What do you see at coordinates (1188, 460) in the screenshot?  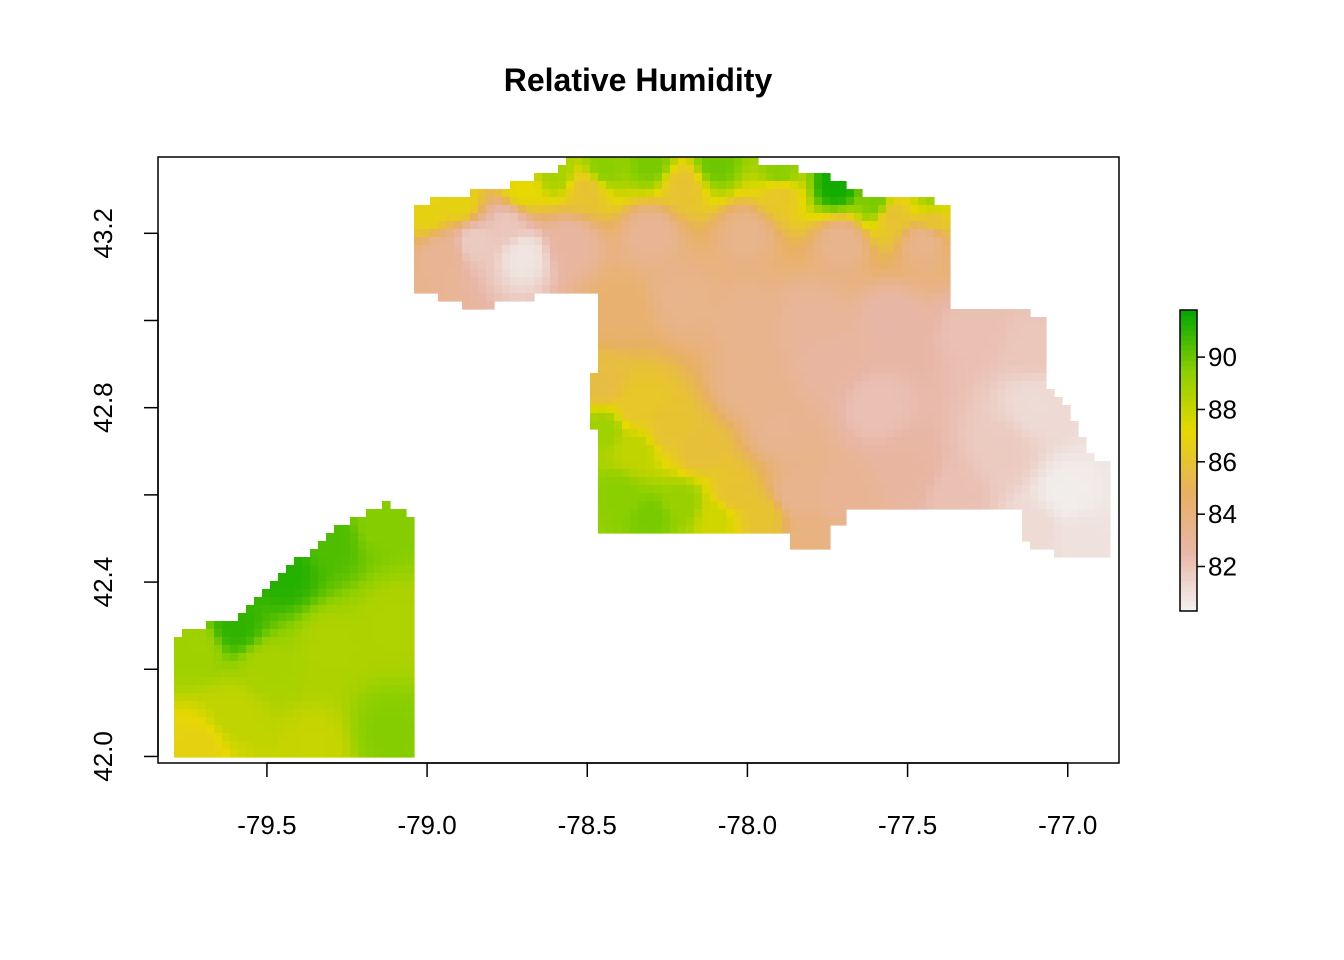 I see `legend-frame` at bounding box center [1188, 460].